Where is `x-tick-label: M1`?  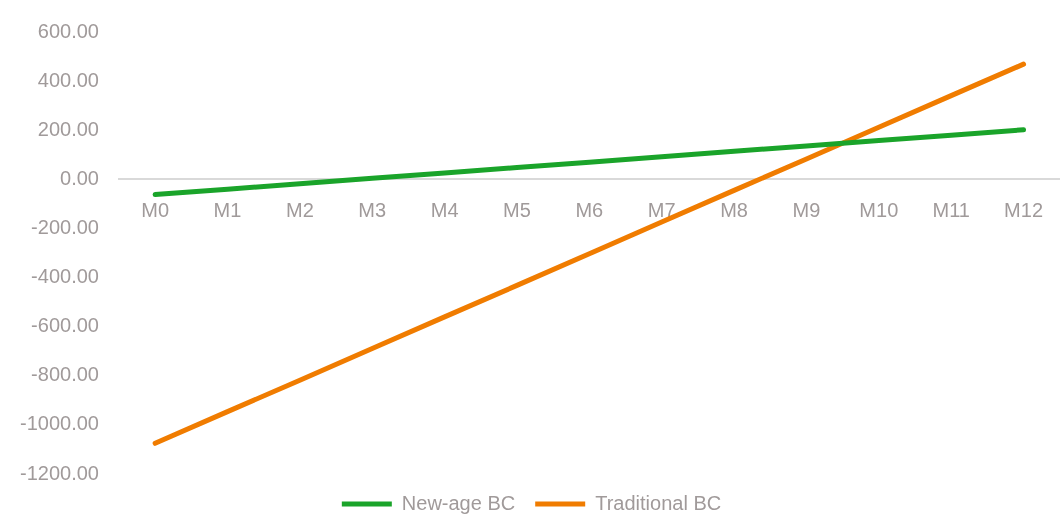 x-tick-label: M1 is located at coordinates (227, 209).